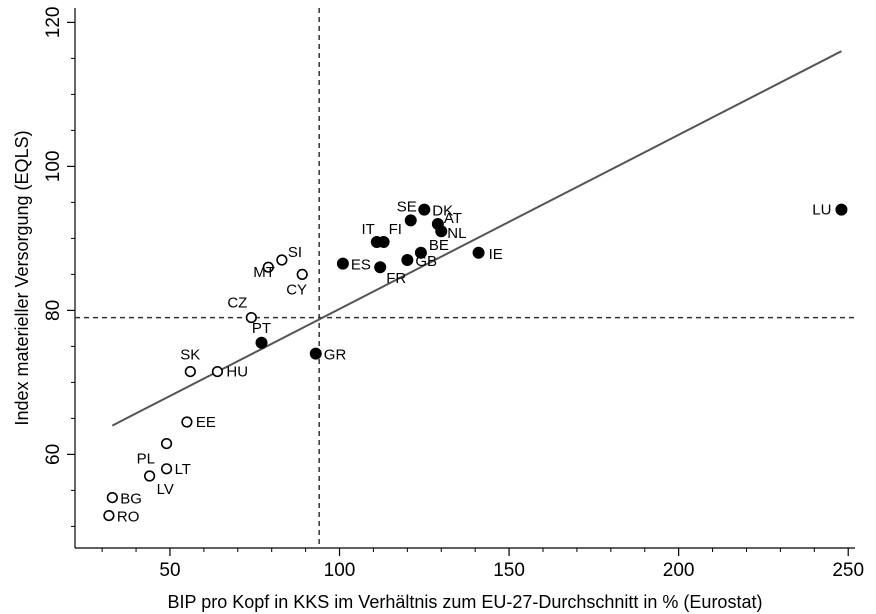 This screenshot has height=614, width=876. Describe the element at coordinates (150, 476) in the screenshot. I see `point-lv` at that location.